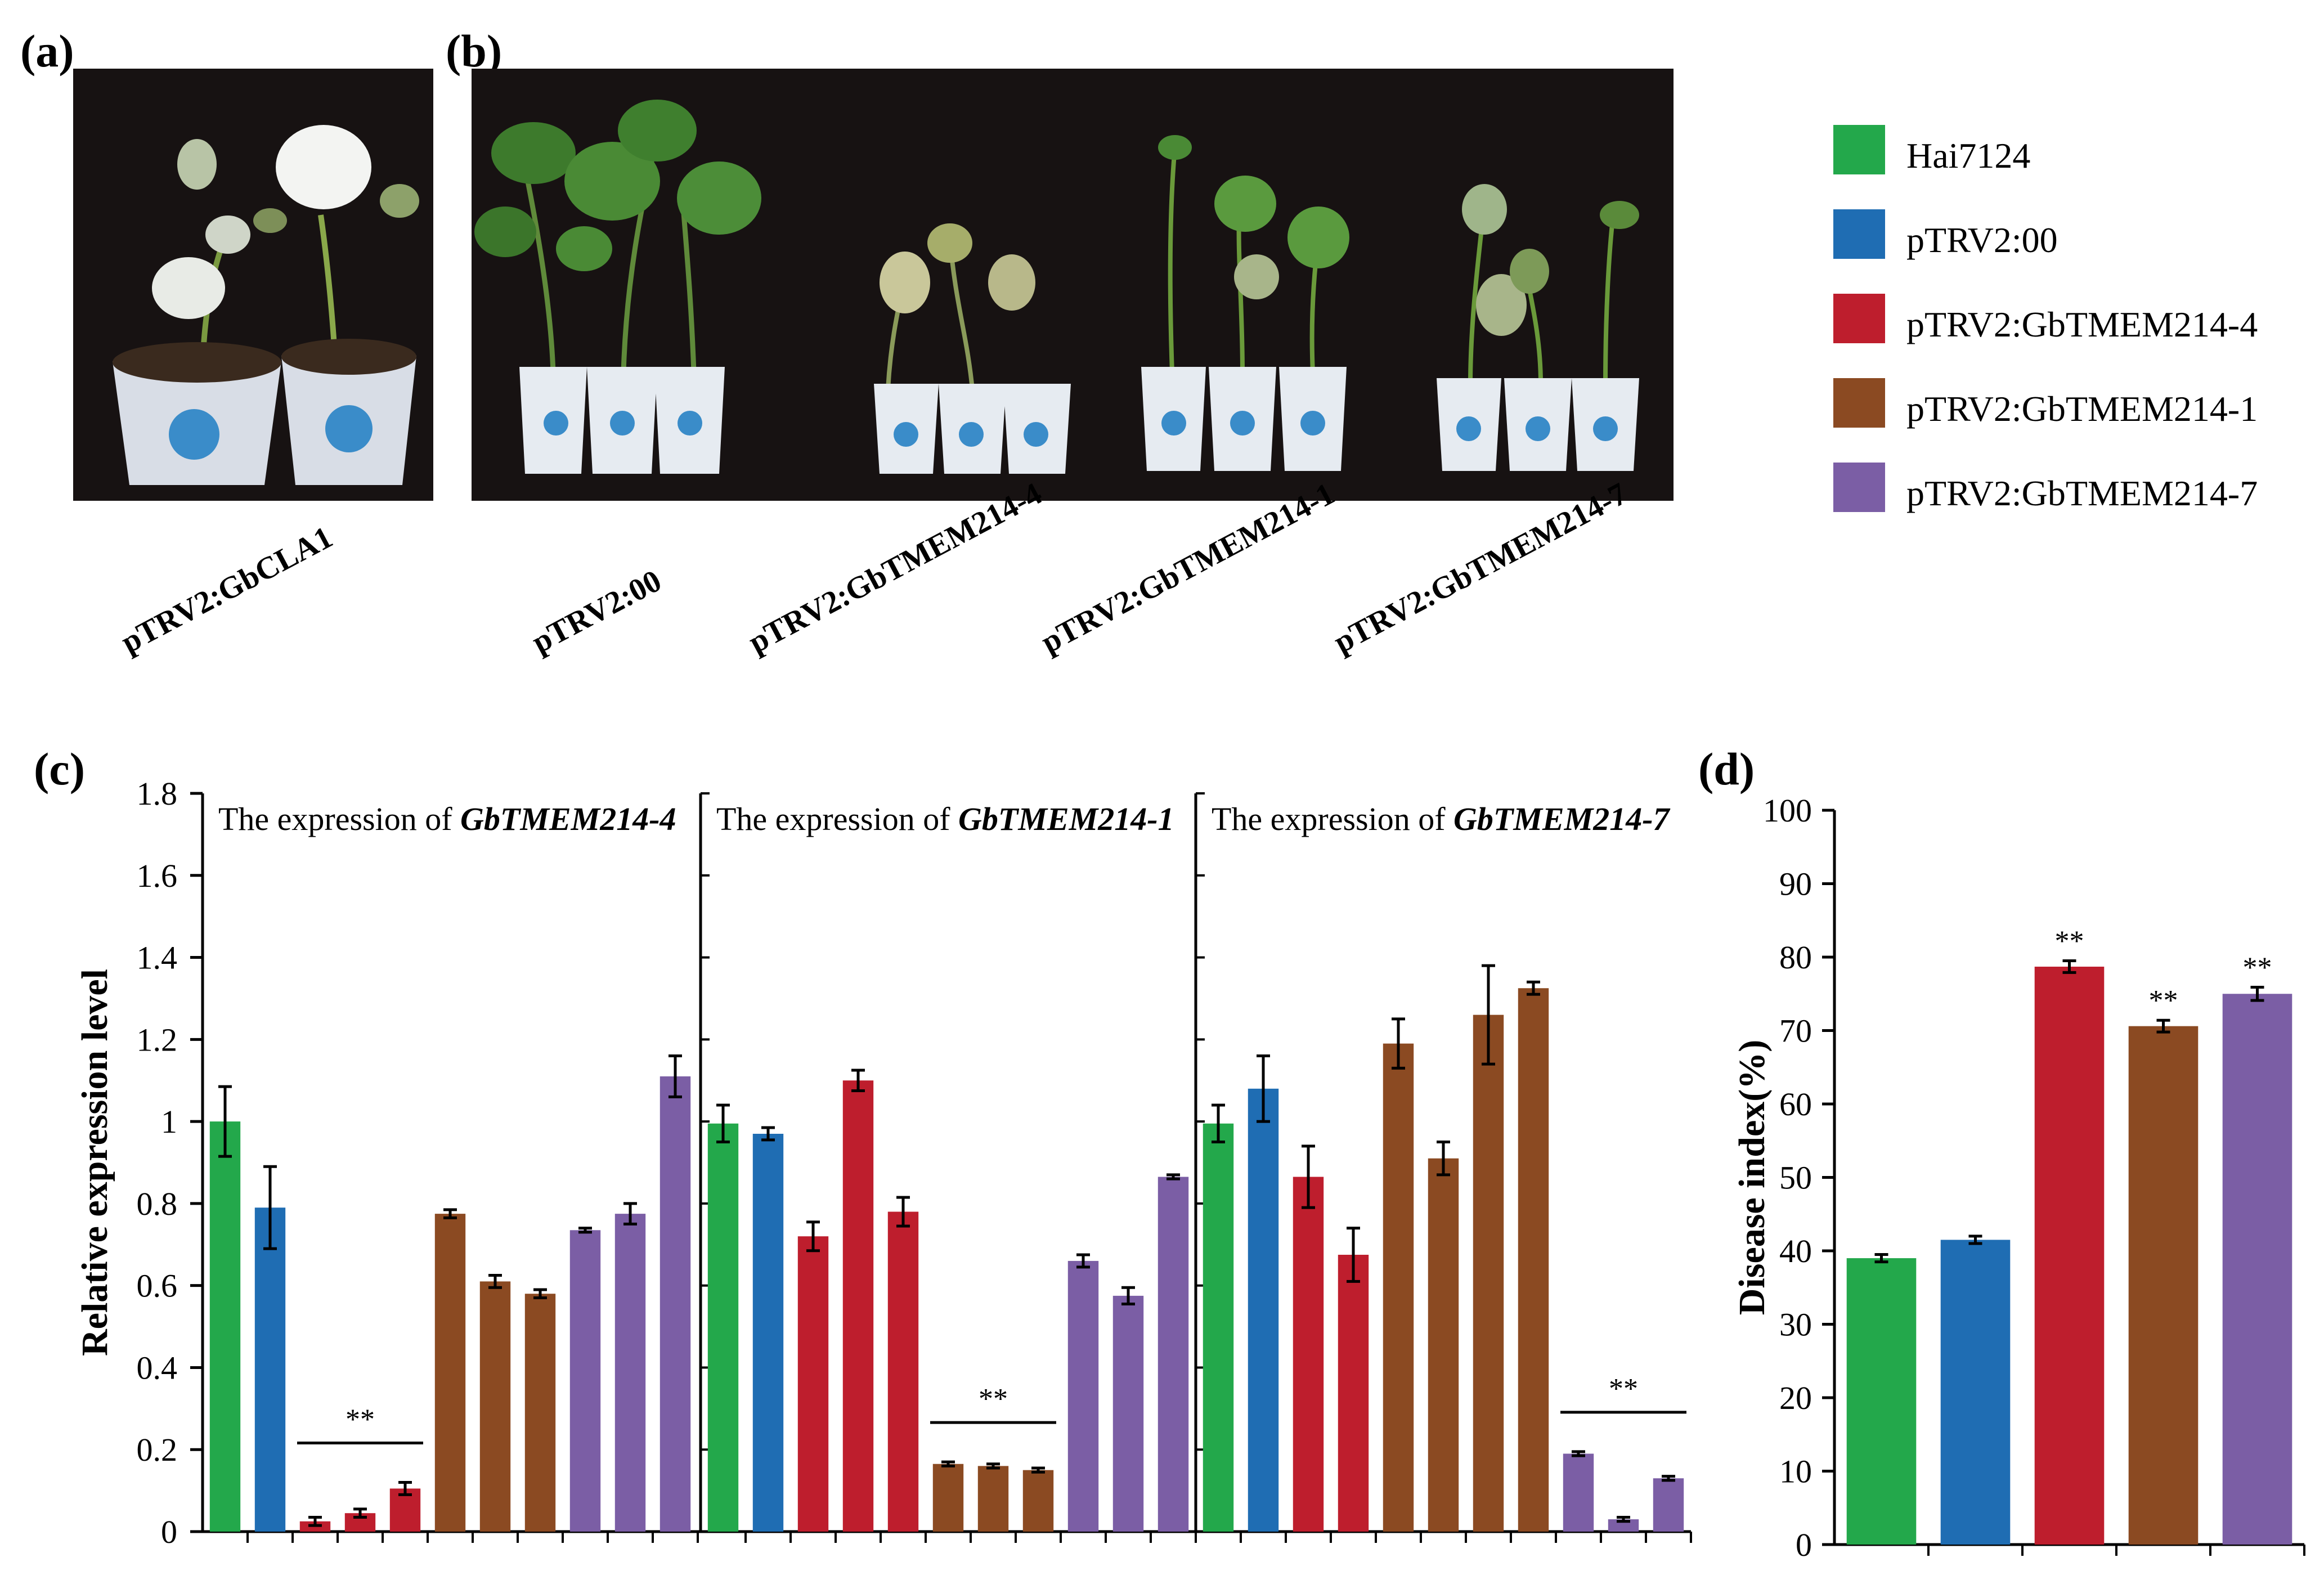 This screenshot has height=1580, width=2324. Describe the element at coordinates (157, 793) in the screenshot. I see `y-tick-label: 1.8` at that location.